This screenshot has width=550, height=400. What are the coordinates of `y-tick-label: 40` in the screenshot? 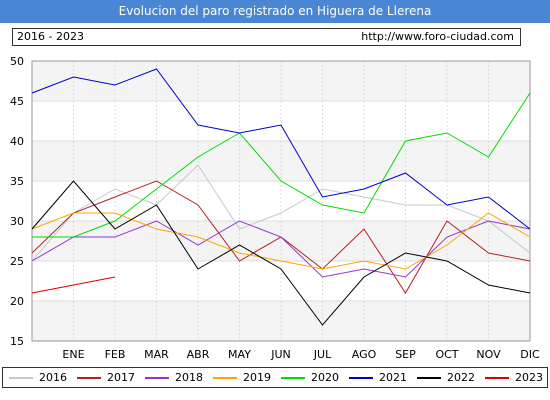 It's located at (17, 141).